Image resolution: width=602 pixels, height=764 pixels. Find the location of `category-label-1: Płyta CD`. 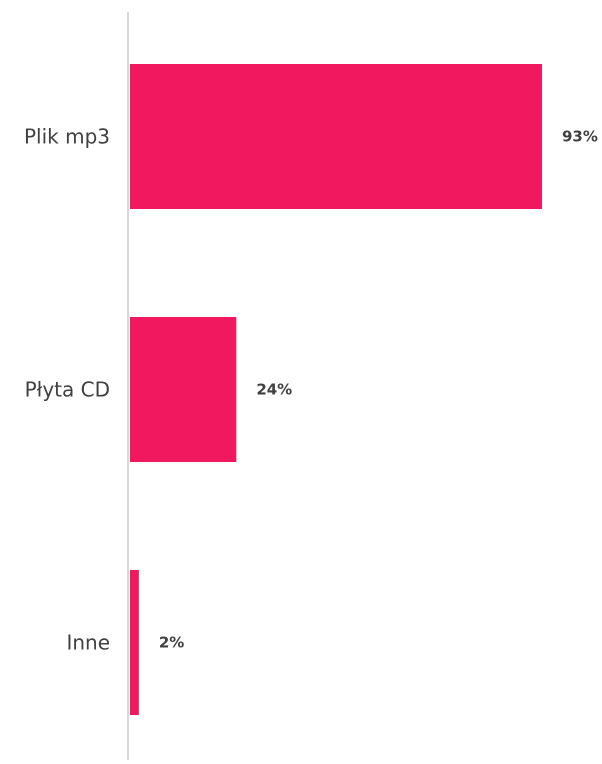

category-label-1: Płyta CD is located at coordinates (67, 390).